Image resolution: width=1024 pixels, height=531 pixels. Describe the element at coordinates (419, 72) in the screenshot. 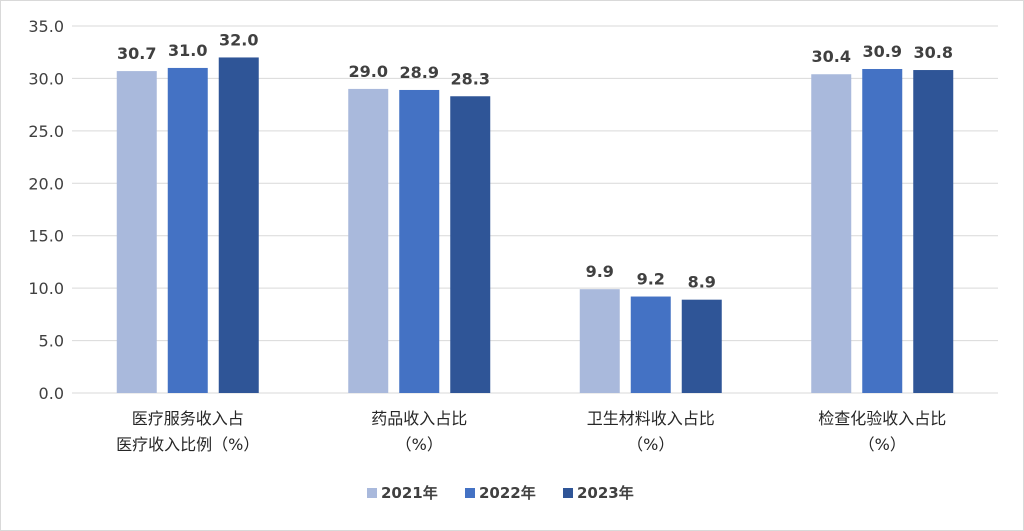

I see `data-label: 28.9` at that location.